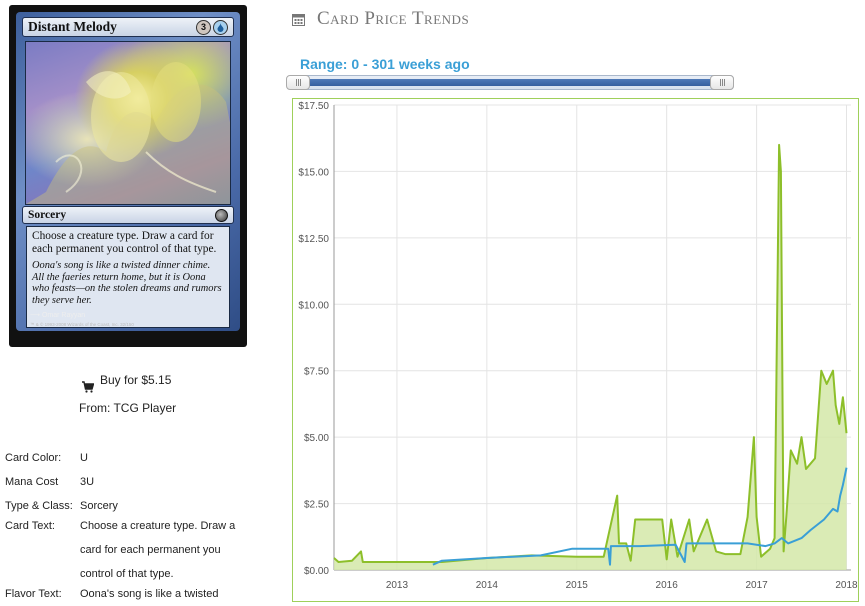  I want to click on card-type-bar: Sorcery, so click(128, 215).